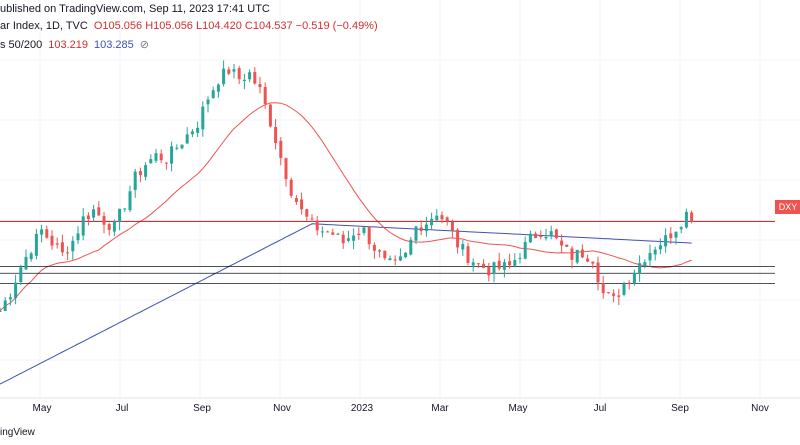  I want to click on visibility-icon: ⊘, so click(144, 45).